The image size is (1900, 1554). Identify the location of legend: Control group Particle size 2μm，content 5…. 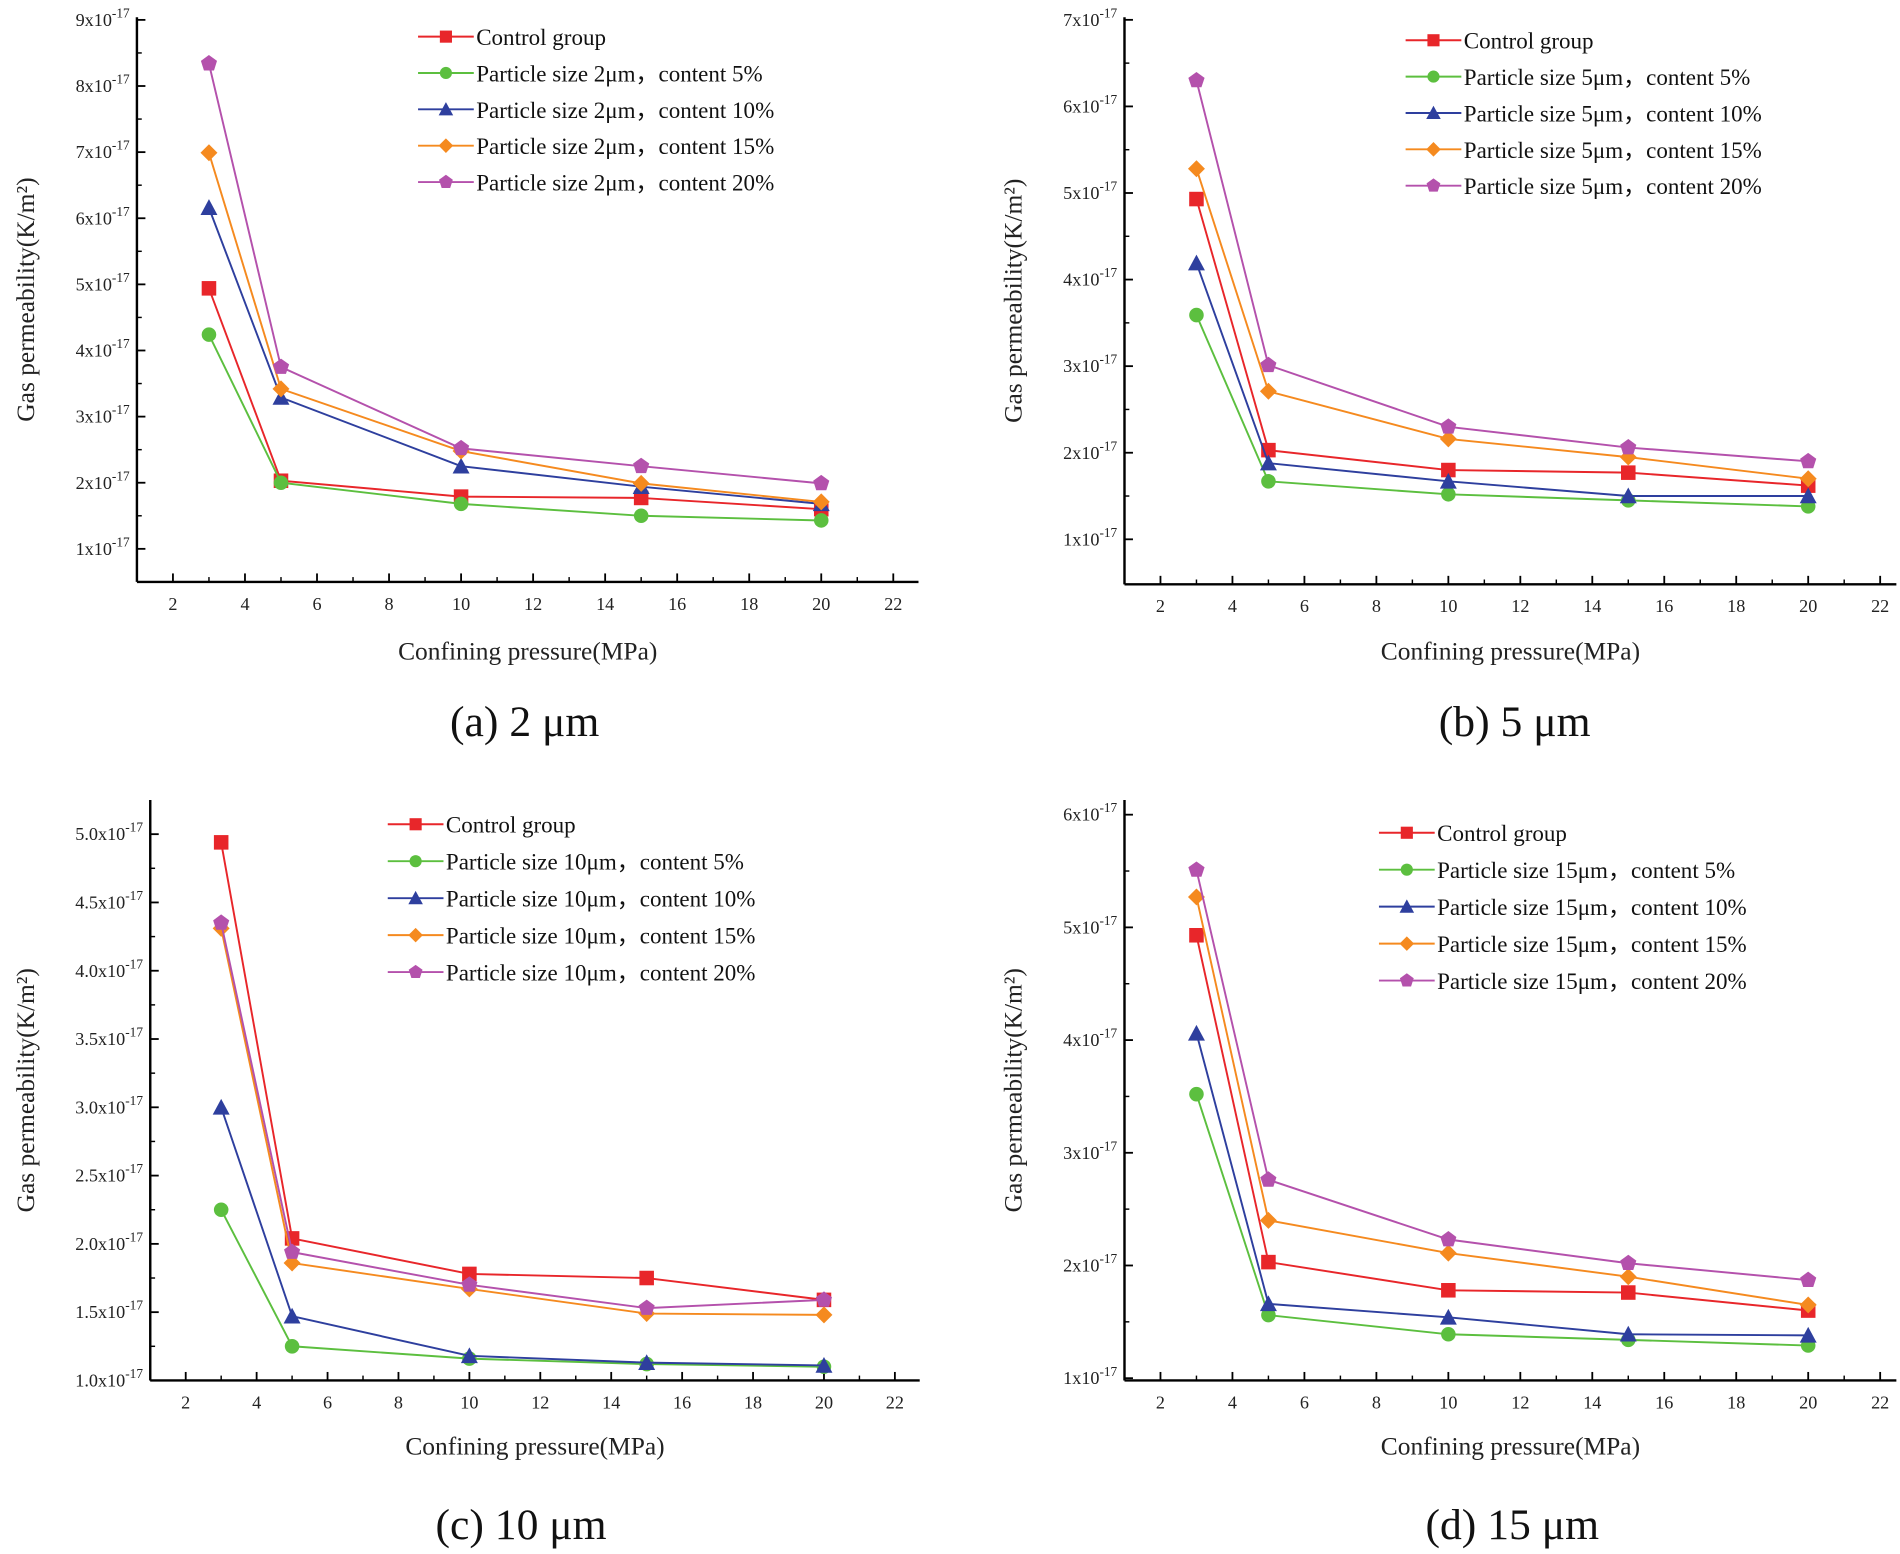
(596, 110).